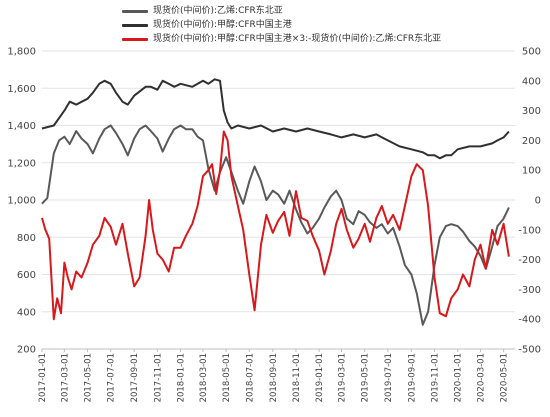  Describe the element at coordinates (538, 201) in the screenshot. I see `right-tick-label: 0` at that location.